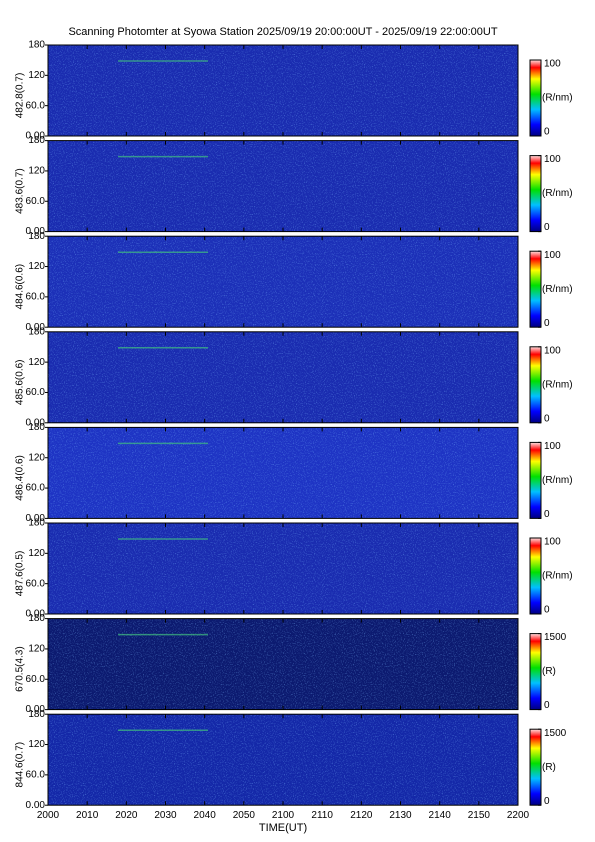  What do you see at coordinates (400, 815) in the screenshot?
I see `x-tick-label: 2130` at bounding box center [400, 815].